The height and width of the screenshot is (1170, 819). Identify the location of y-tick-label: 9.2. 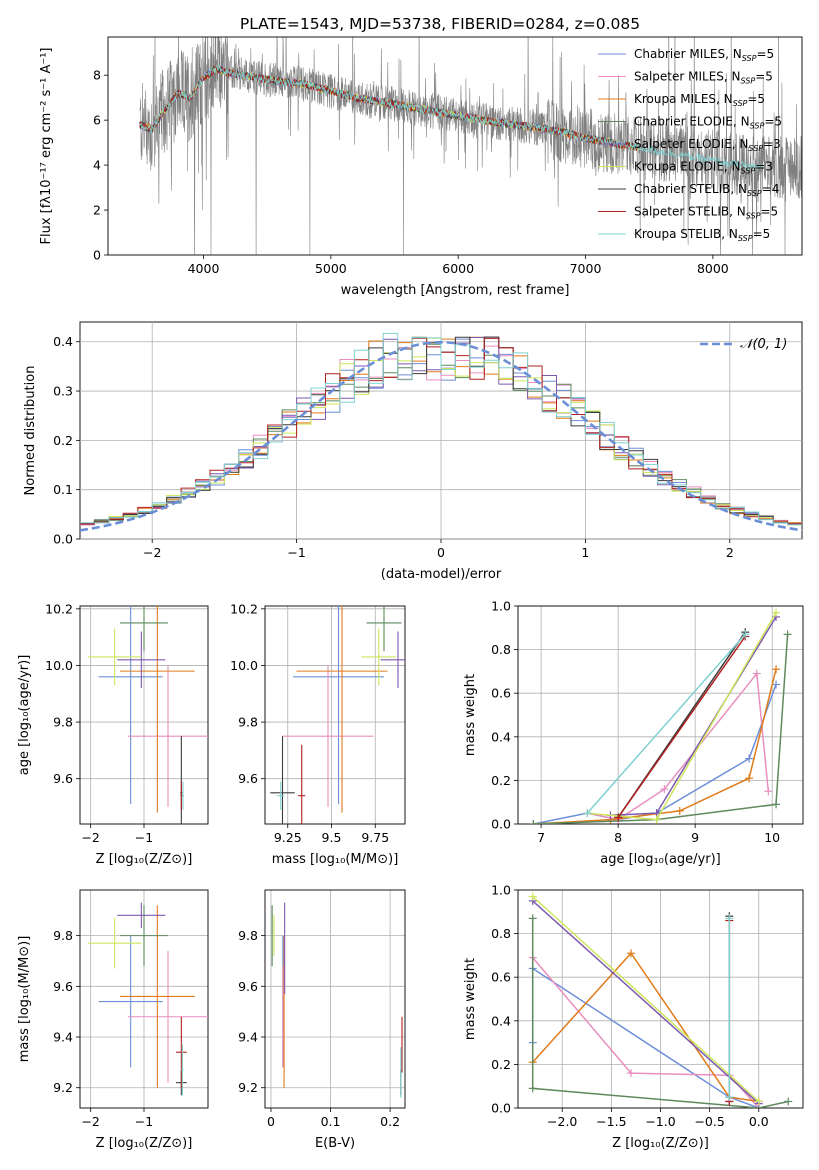
(63, 1087).